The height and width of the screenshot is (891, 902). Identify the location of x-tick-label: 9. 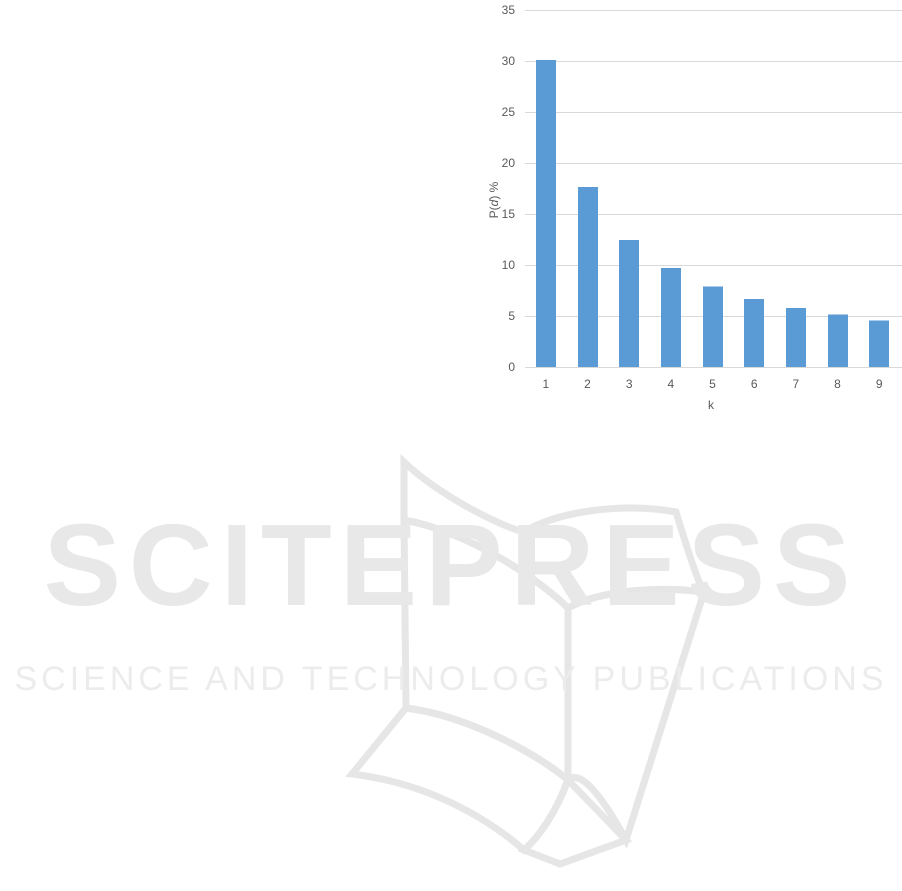
(879, 384).